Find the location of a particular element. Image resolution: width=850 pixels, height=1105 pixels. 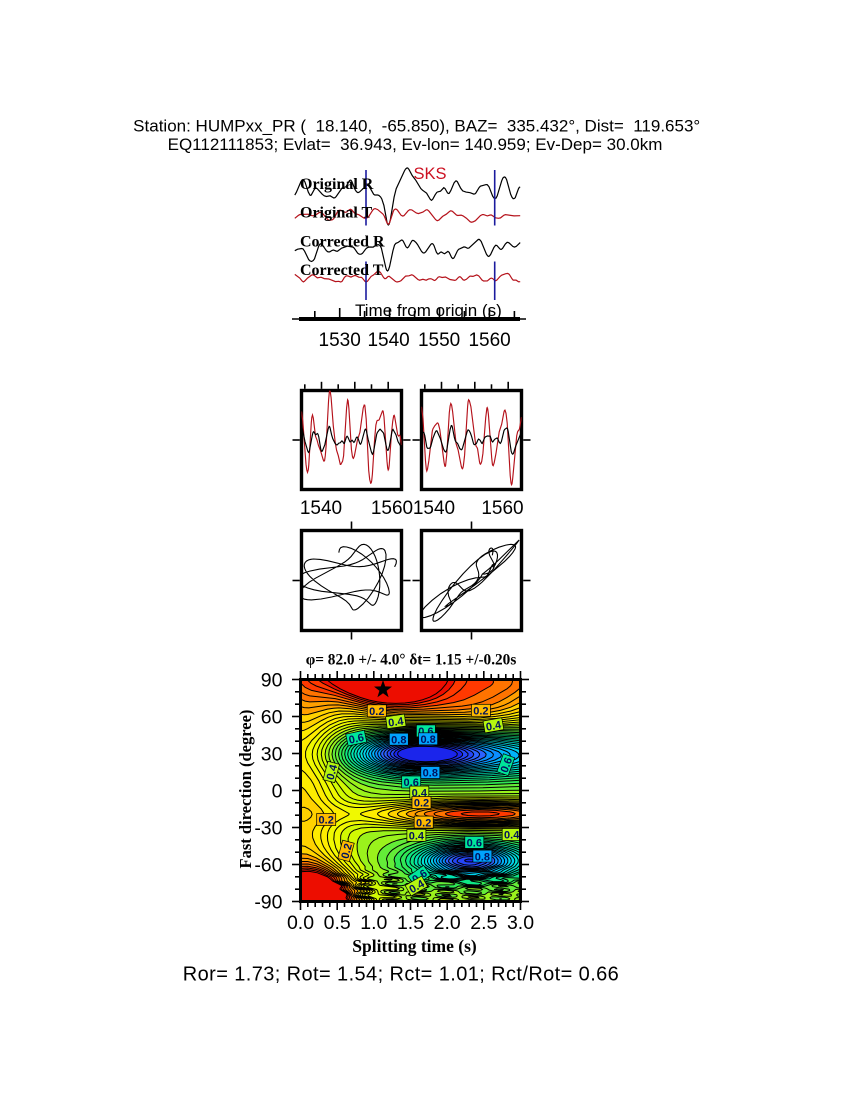

svg-text: -30 is located at coordinates (268, 829).